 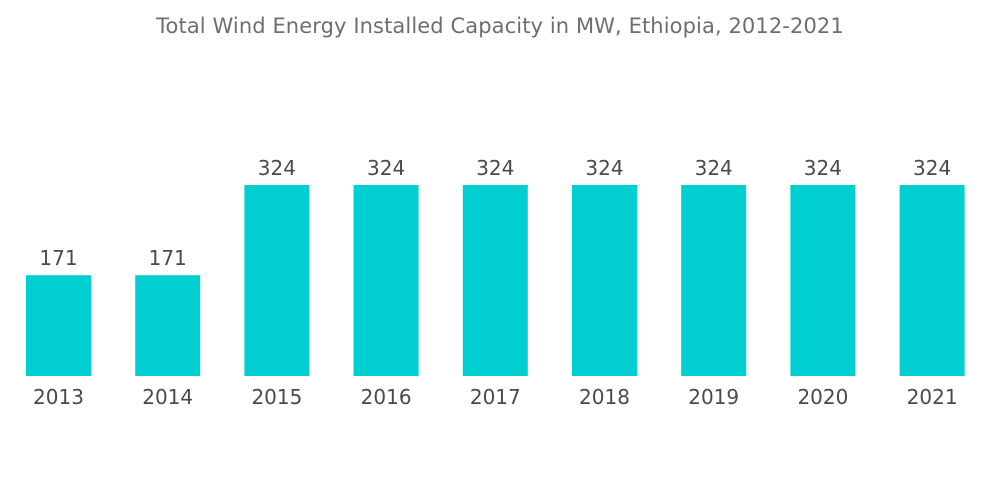 What do you see at coordinates (58, 258) in the screenshot?
I see `value-label-2013: 171` at bounding box center [58, 258].